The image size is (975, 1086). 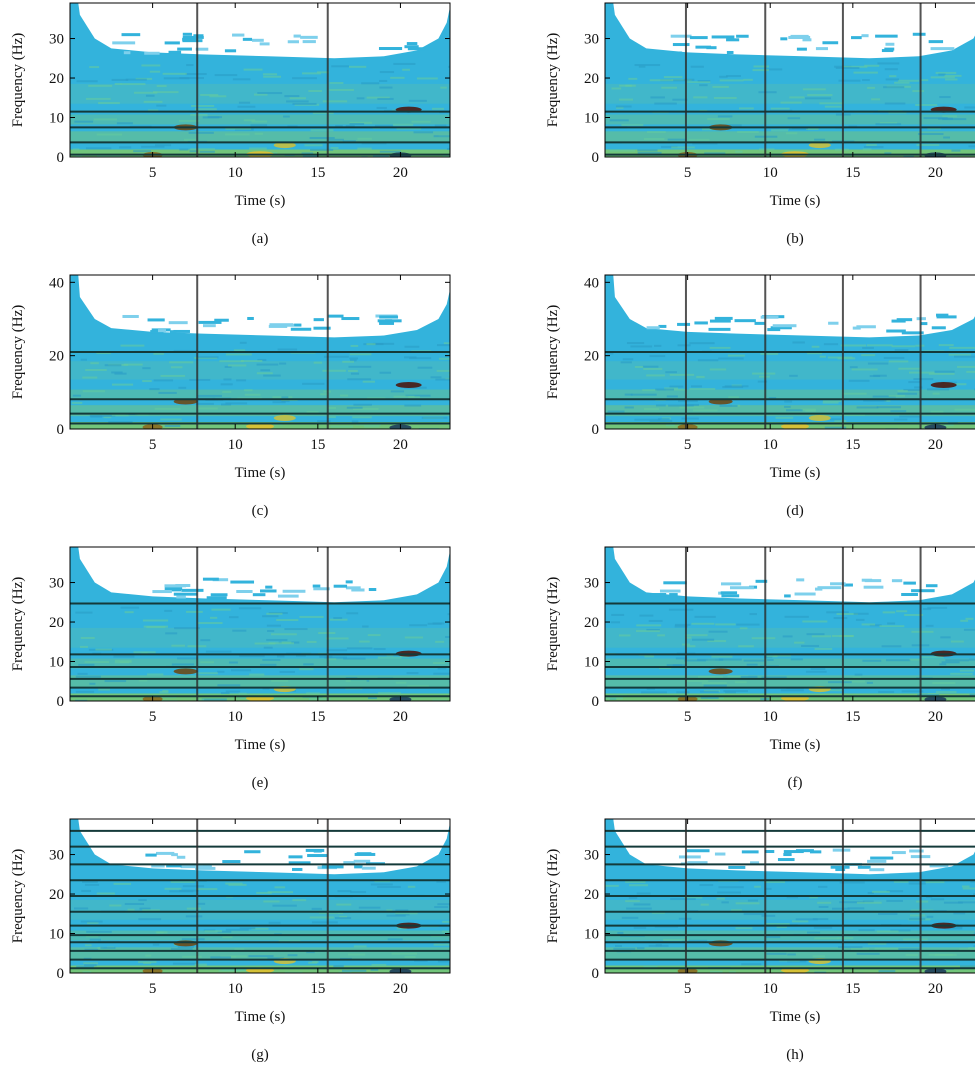 What do you see at coordinates (852, 989) in the screenshot?
I see `x-tick-label: 15` at bounding box center [852, 989].